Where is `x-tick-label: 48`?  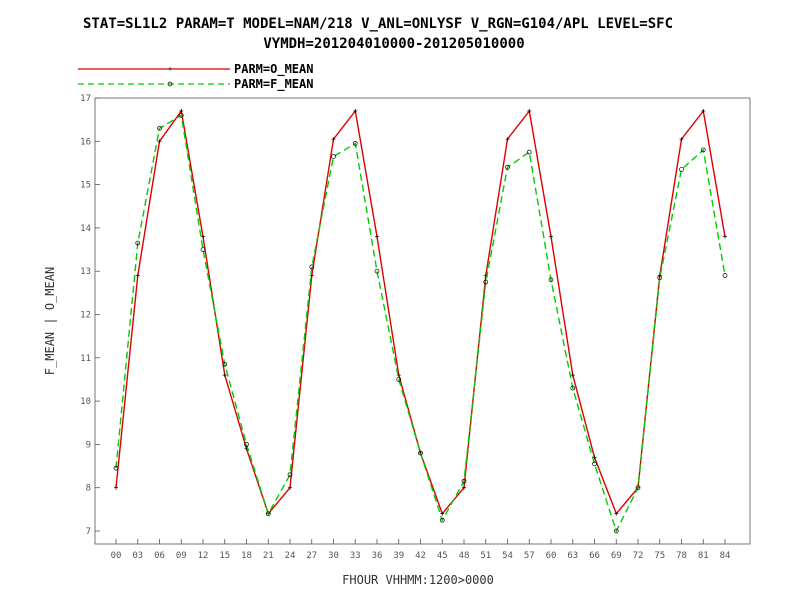
x-tick-label: 48 is located at coordinates (464, 556).